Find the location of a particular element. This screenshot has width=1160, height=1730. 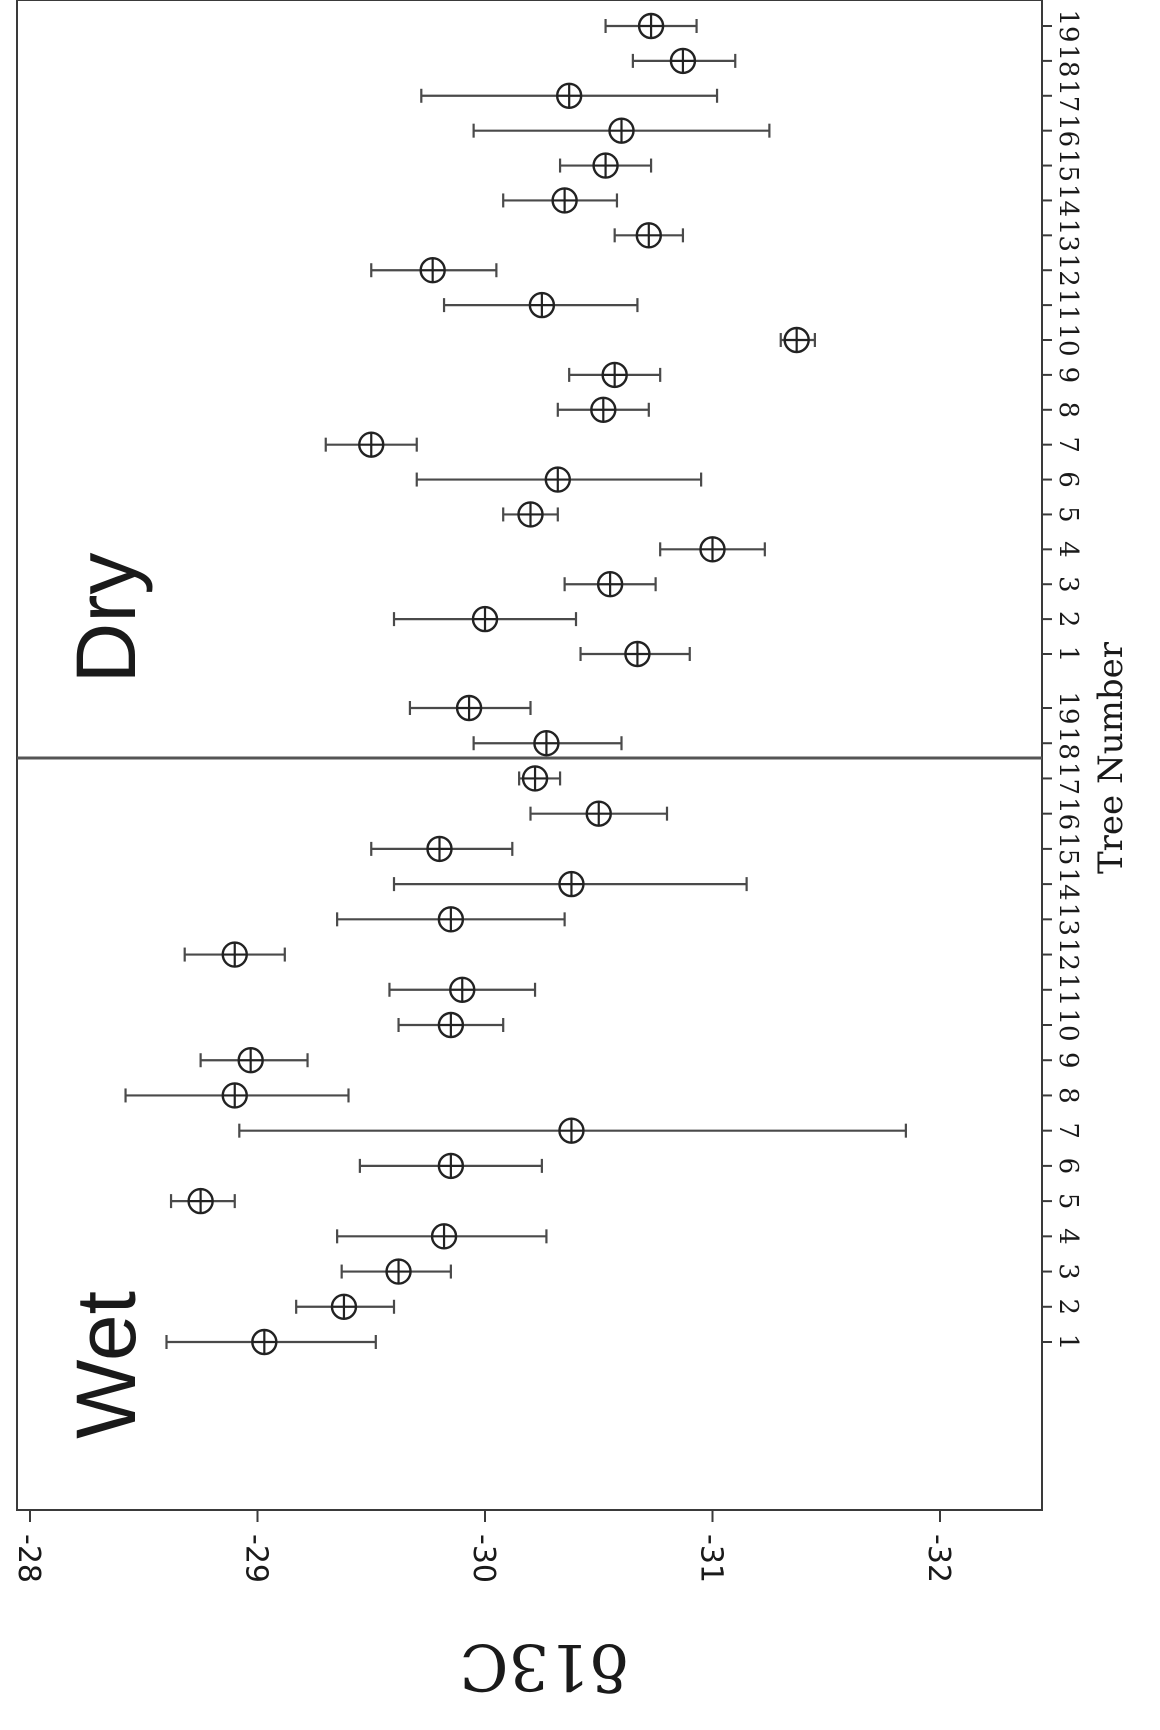

value-tick-label: -29 is located at coordinates (256, 1558).